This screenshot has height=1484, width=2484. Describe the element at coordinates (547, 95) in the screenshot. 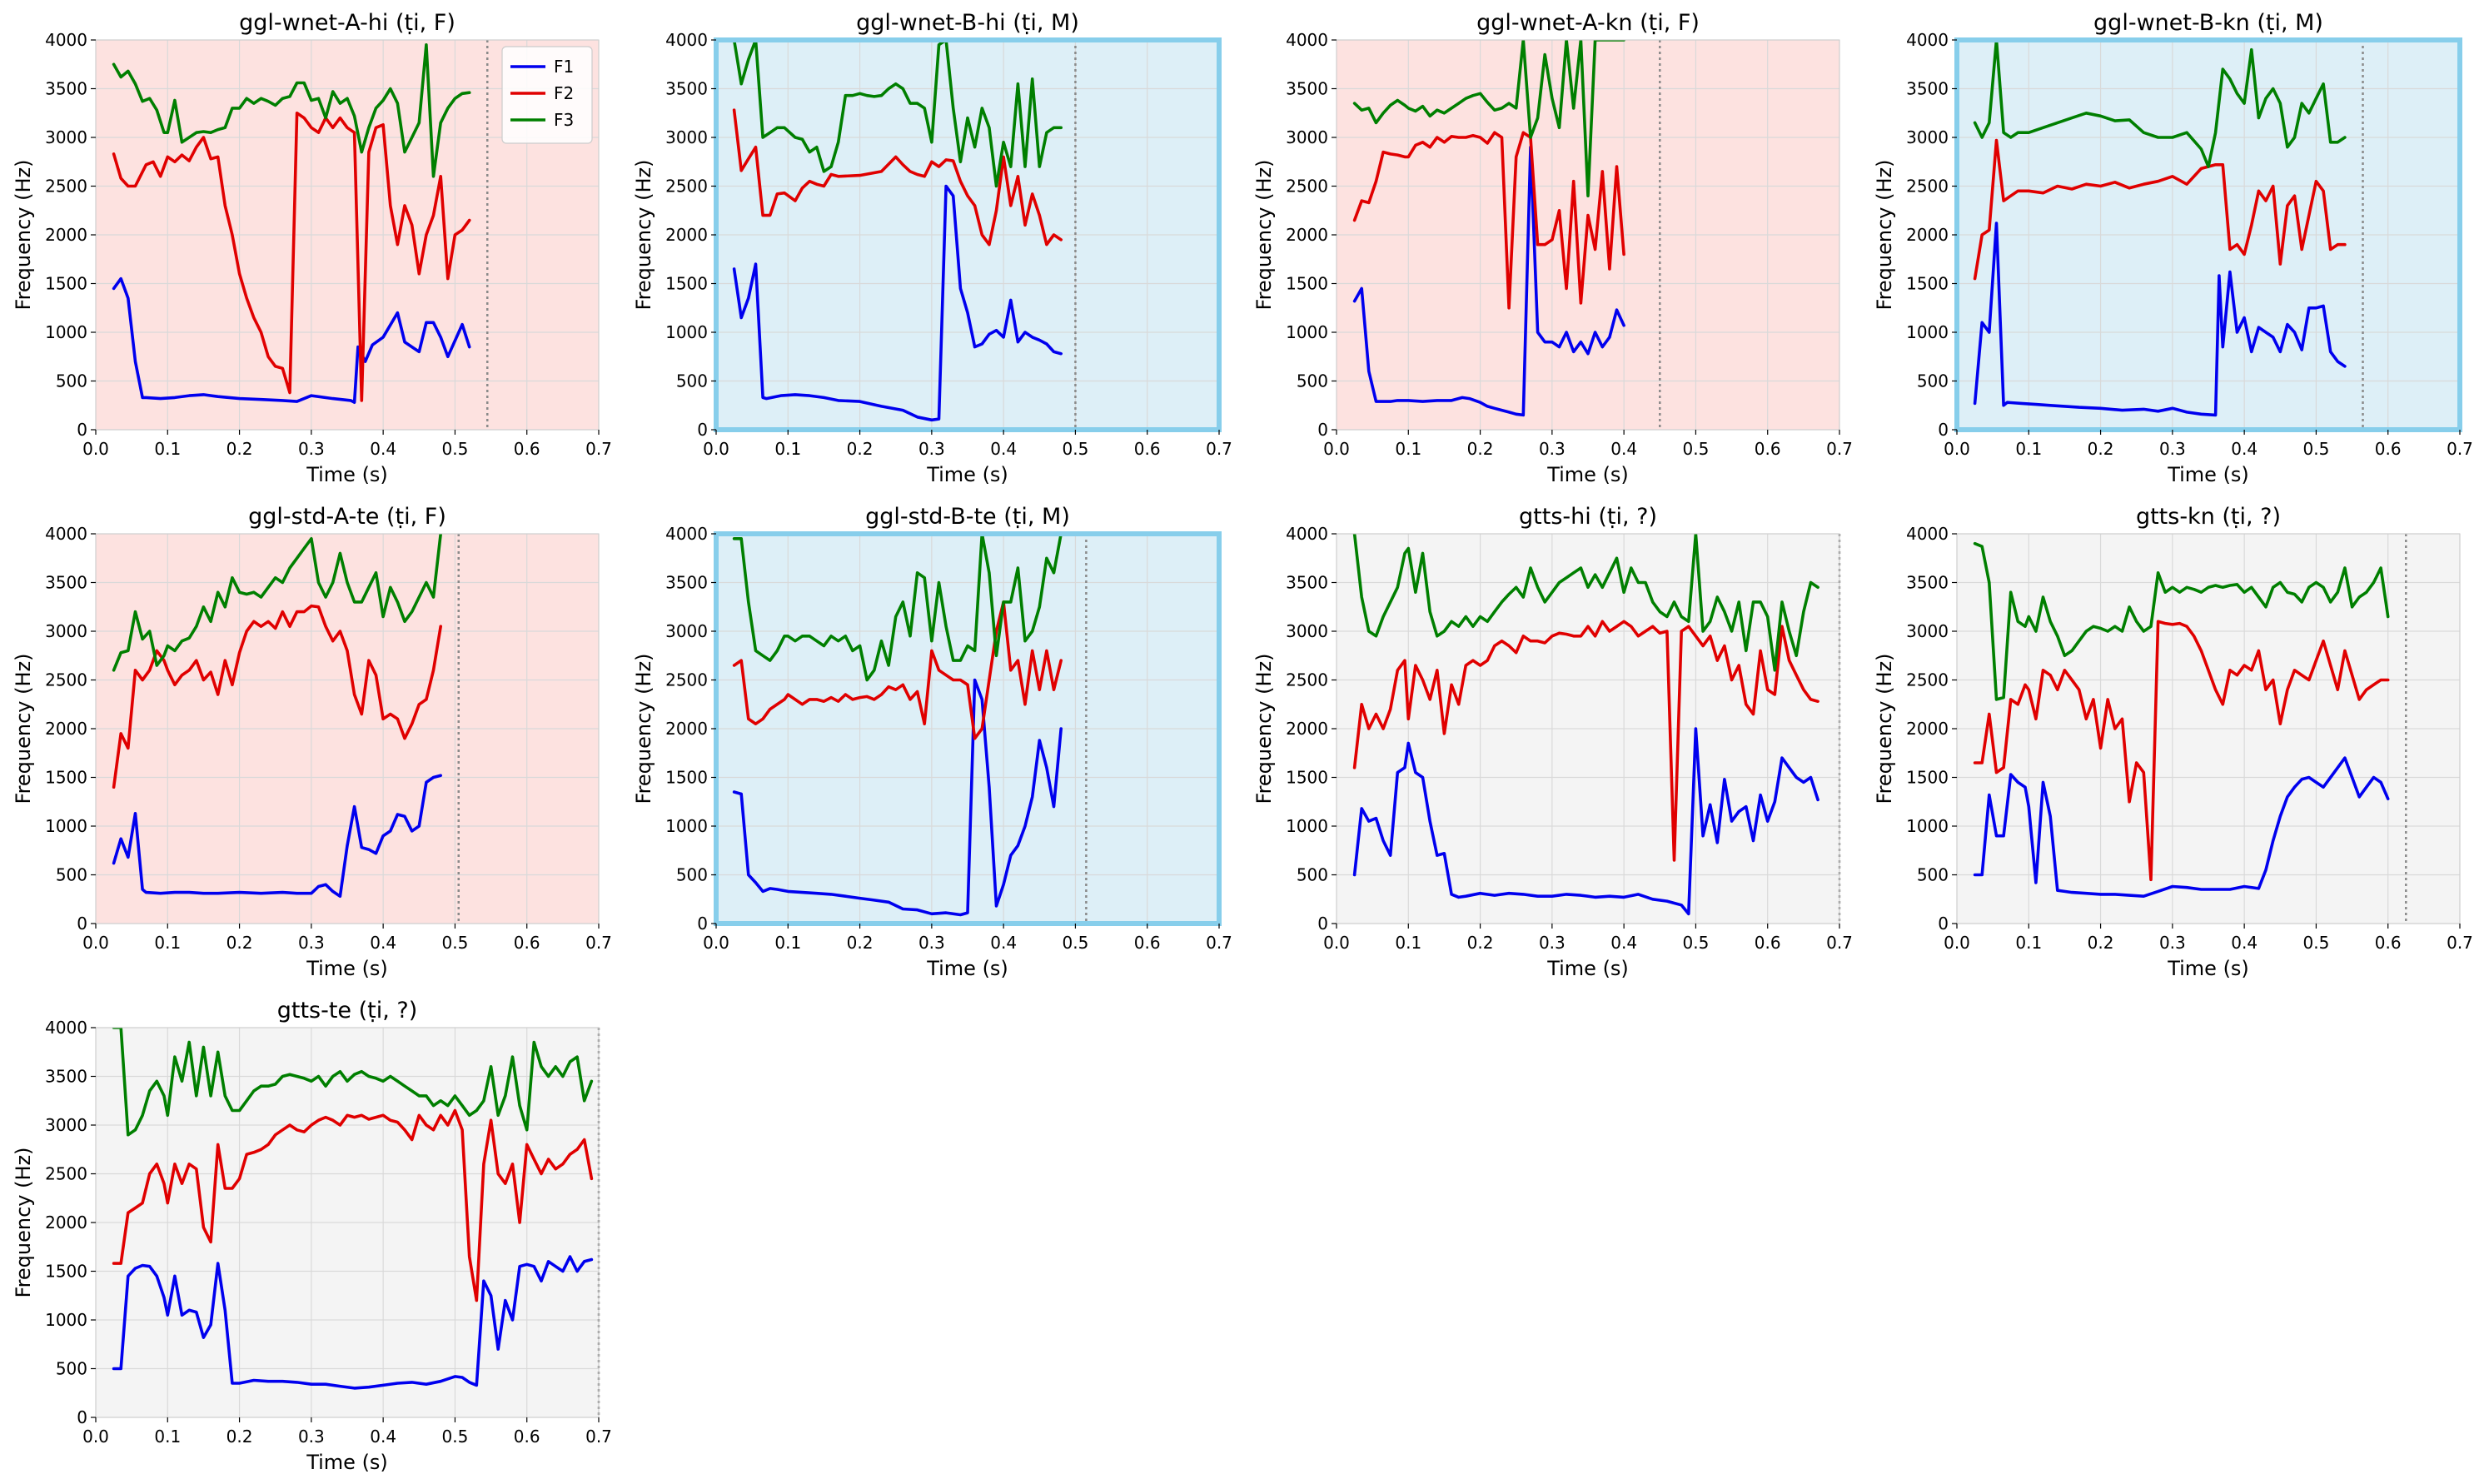

I see `legend: F1 F2 F3` at that location.